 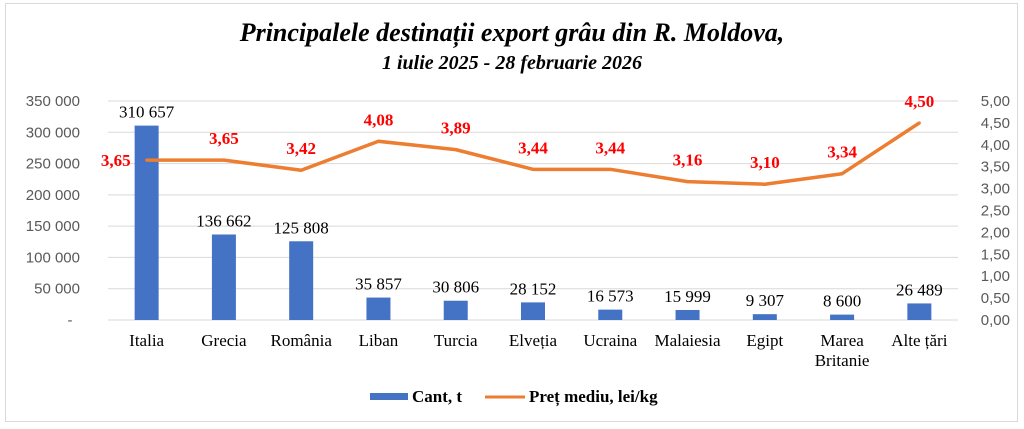 What do you see at coordinates (593, 396) in the screenshot?
I see `legend-label-price: Preț mediu, lei/kg` at bounding box center [593, 396].